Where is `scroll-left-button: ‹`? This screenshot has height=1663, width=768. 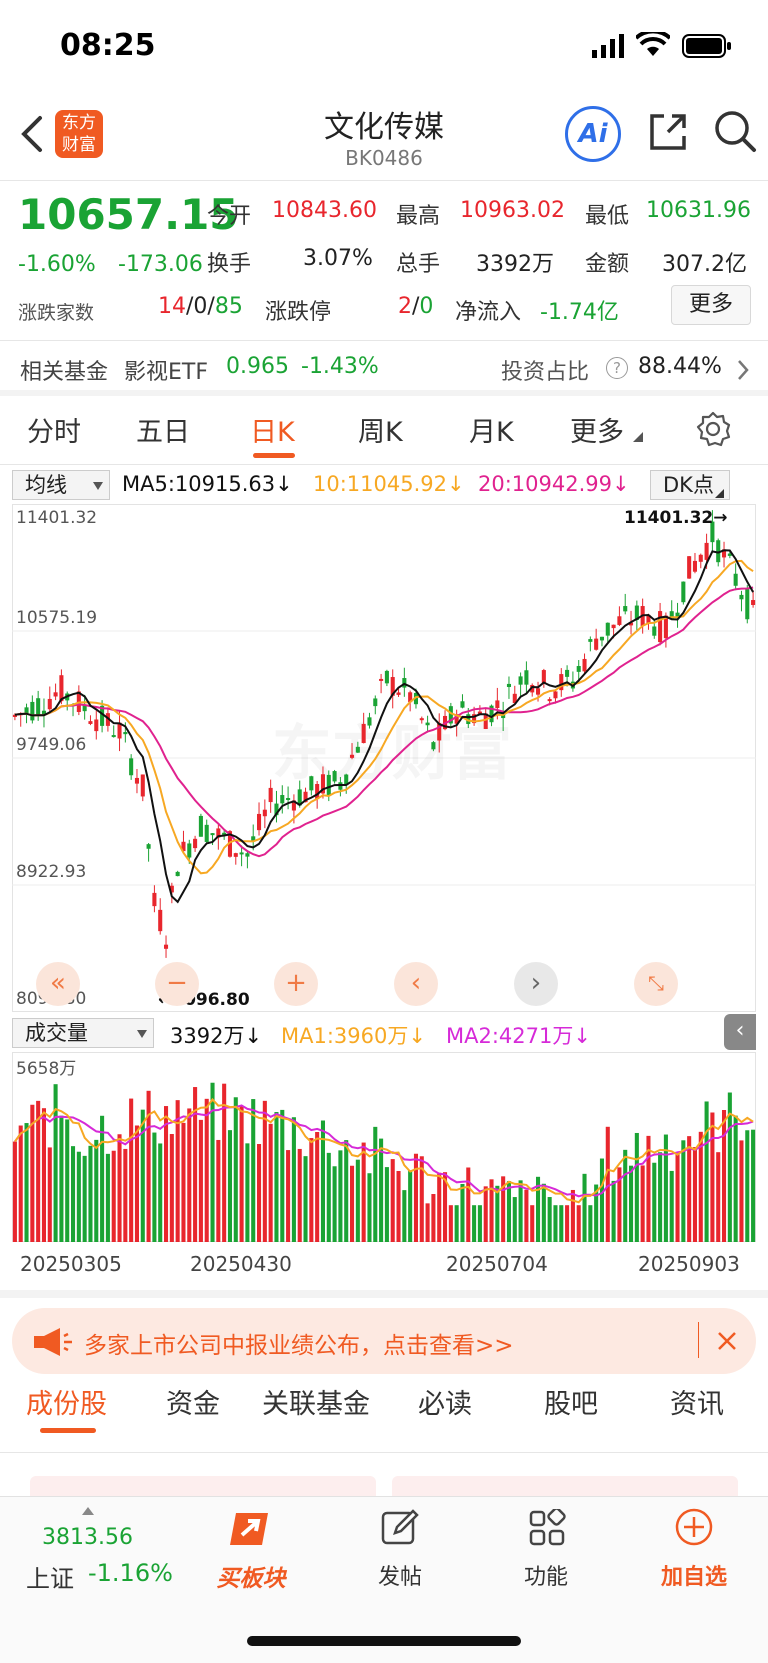 scroll-left-button: ‹ is located at coordinates (416, 984).